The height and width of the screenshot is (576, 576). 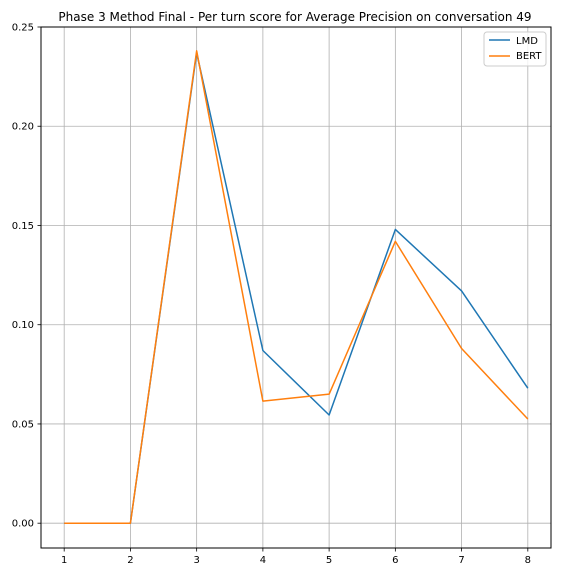 I want to click on y-tick-label: 0.00, so click(x=23, y=524).